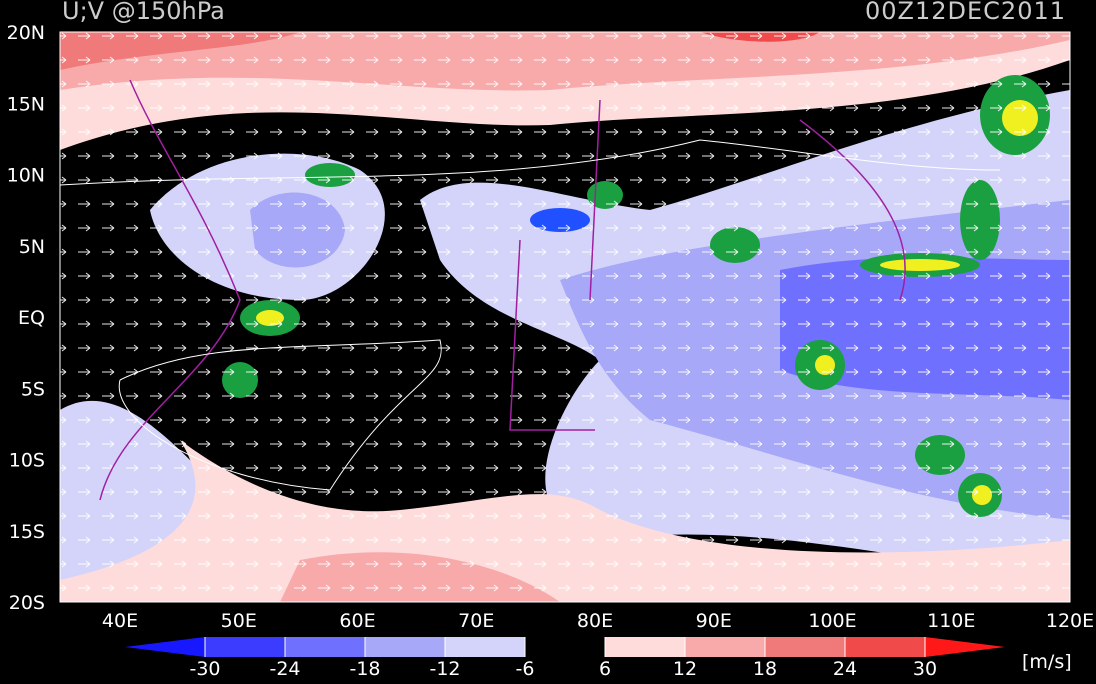 This screenshot has height=684, width=1096. What do you see at coordinates (32, 247) in the screenshot?
I see `lat-label: 5N` at bounding box center [32, 247].